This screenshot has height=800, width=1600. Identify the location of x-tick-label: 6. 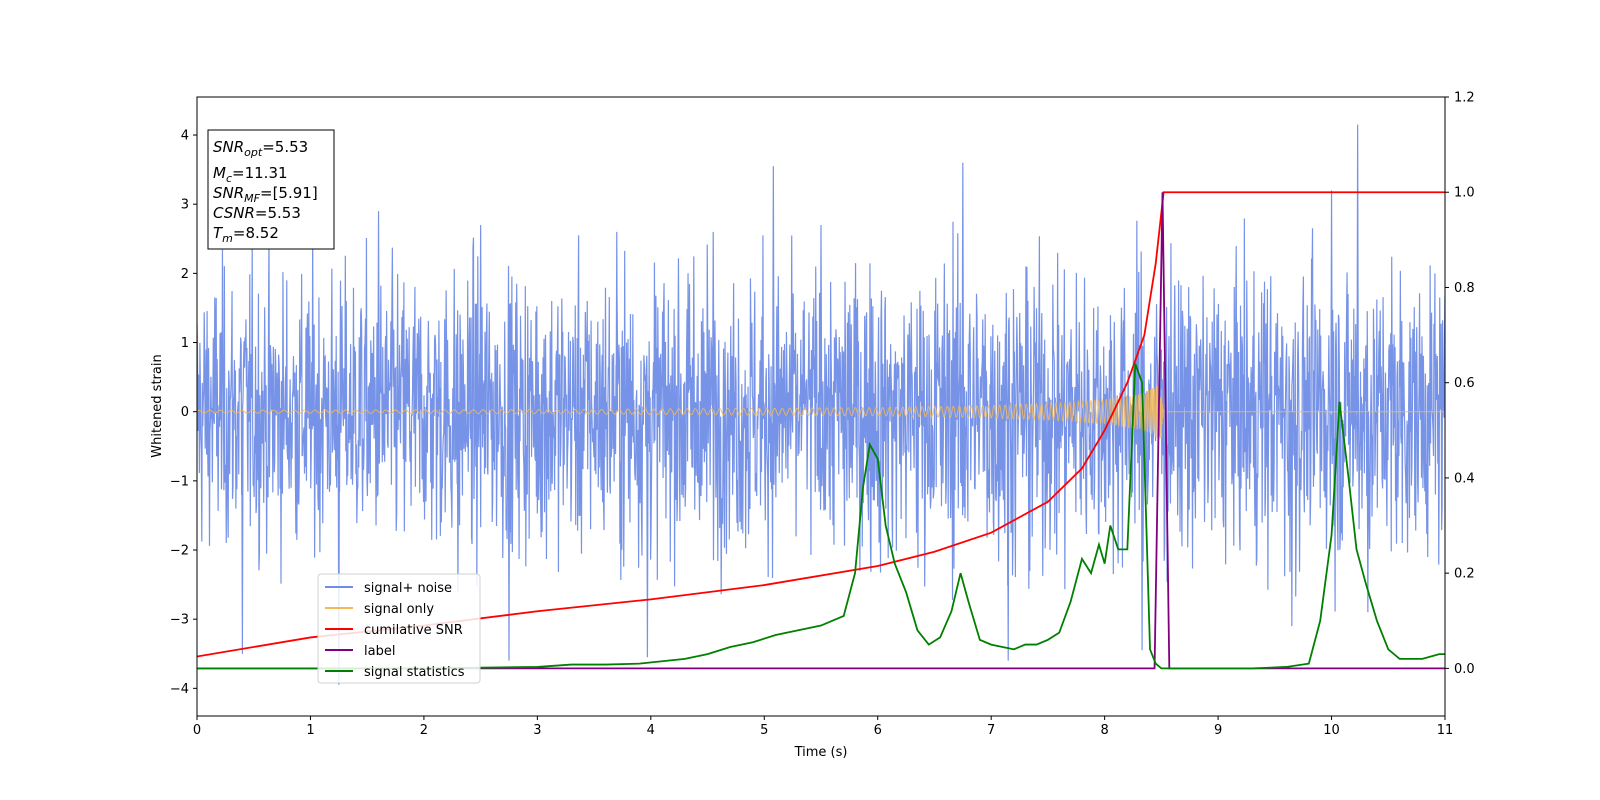
(878, 730).